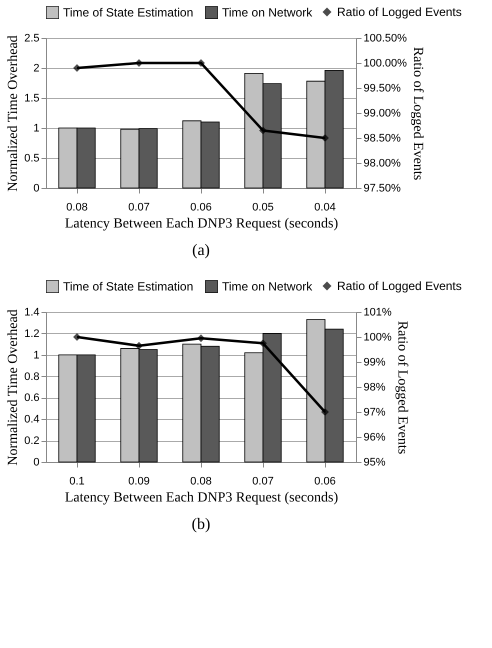 The height and width of the screenshot is (648, 492). What do you see at coordinates (32, 38) in the screenshot?
I see `y-tick-label: 2.5` at bounding box center [32, 38].